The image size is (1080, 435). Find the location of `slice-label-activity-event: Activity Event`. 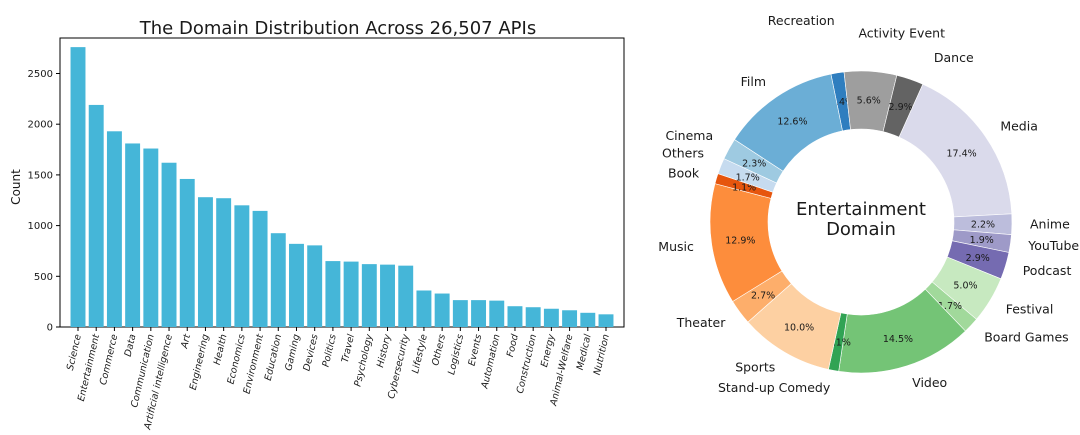

slice-label-activity-event: Activity Event is located at coordinates (901, 32).